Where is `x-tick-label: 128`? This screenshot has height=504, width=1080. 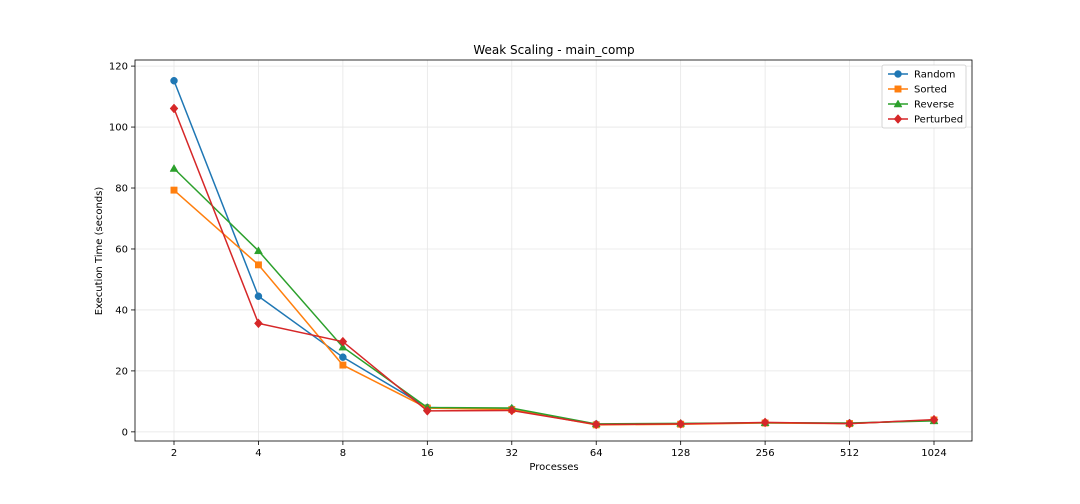
x-tick-label: 128 is located at coordinates (680, 453).